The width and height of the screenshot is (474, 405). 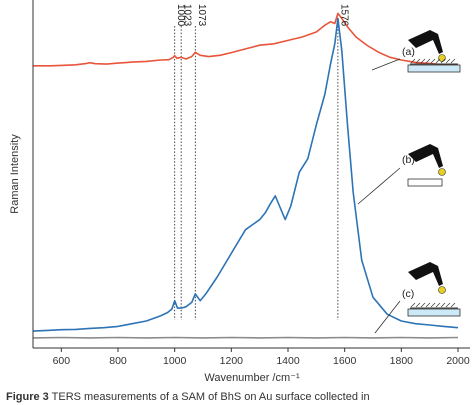 I want to click on curve-label-b: (b), so click(x=386, y=179).